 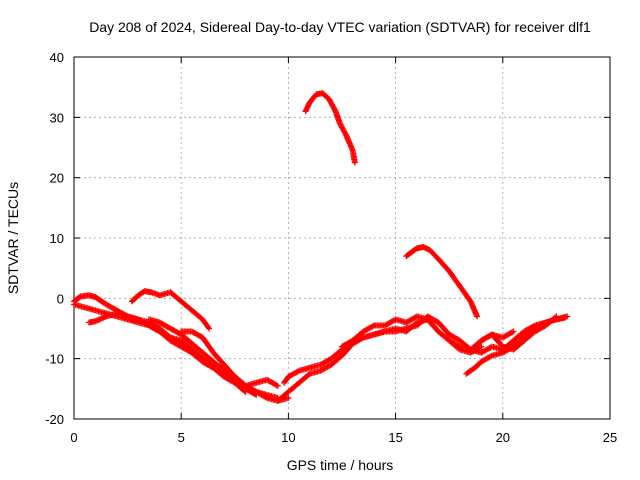 I want to click on x-tick-label: 5, so click(x=181, y=437).